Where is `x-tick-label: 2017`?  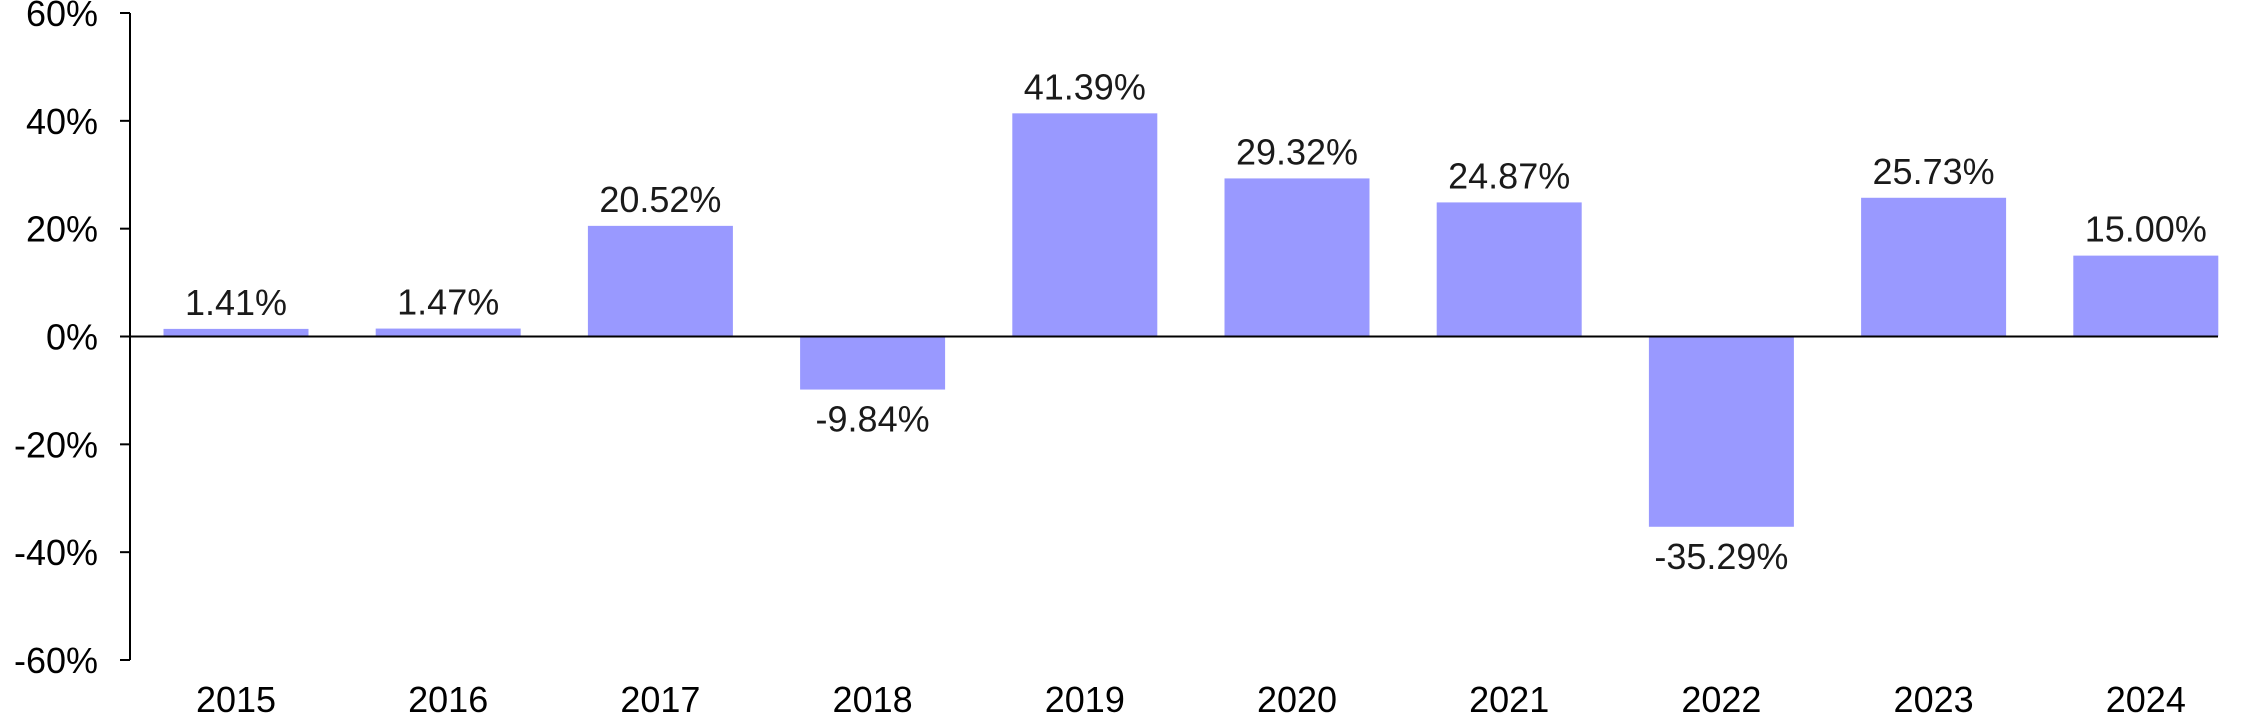 x-tick-label: 2017 is located at coordinates (660, 699).